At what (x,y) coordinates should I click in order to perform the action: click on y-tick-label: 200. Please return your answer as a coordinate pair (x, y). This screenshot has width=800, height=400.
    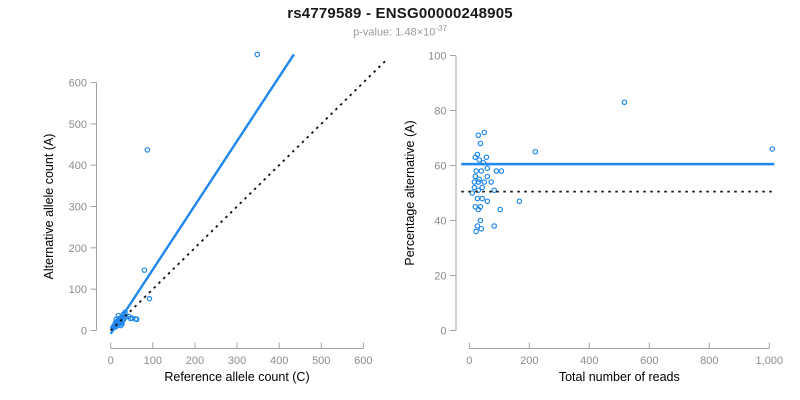
    Looking at the image, I should click on (78, 249).